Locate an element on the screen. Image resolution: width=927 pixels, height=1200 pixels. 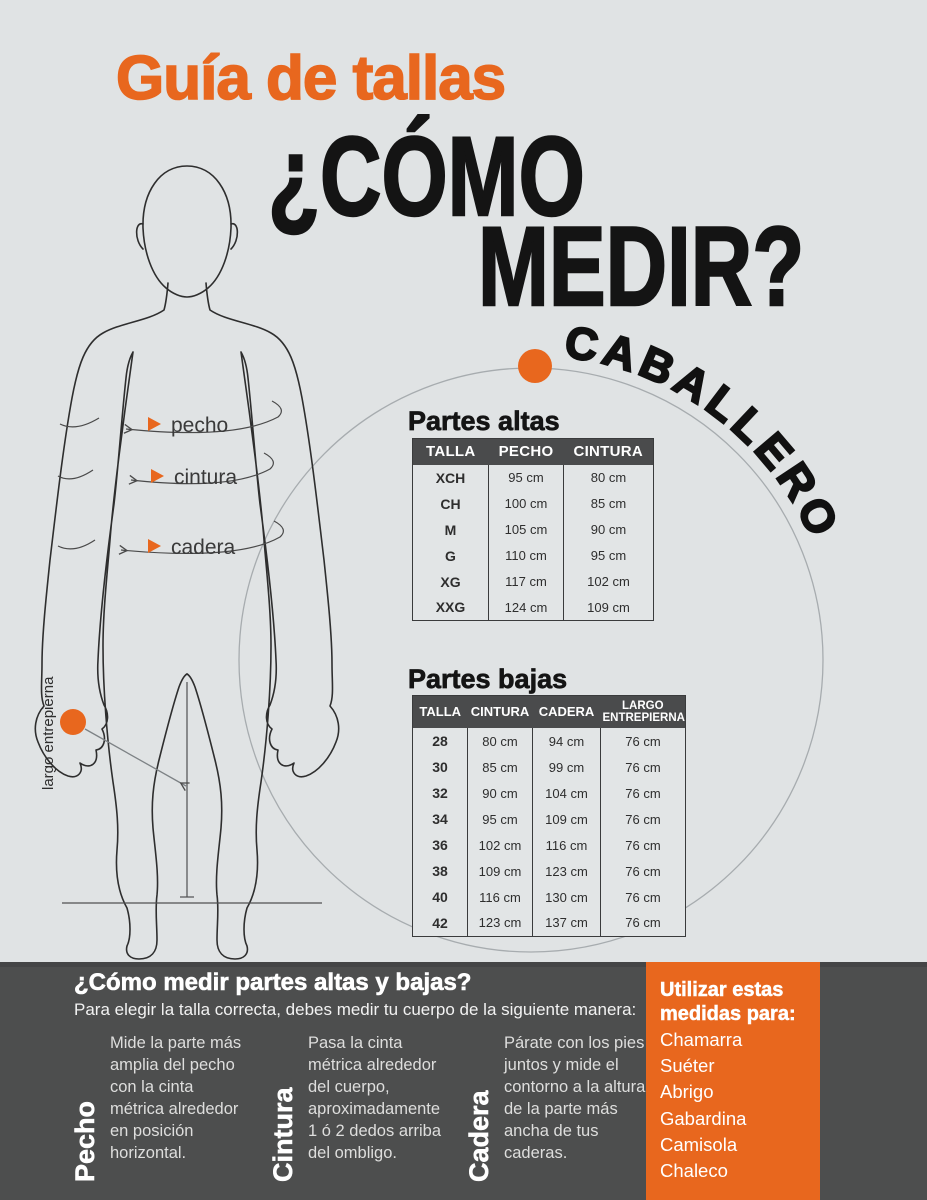
size-cell: 32 is located at coordinates (440, 793).